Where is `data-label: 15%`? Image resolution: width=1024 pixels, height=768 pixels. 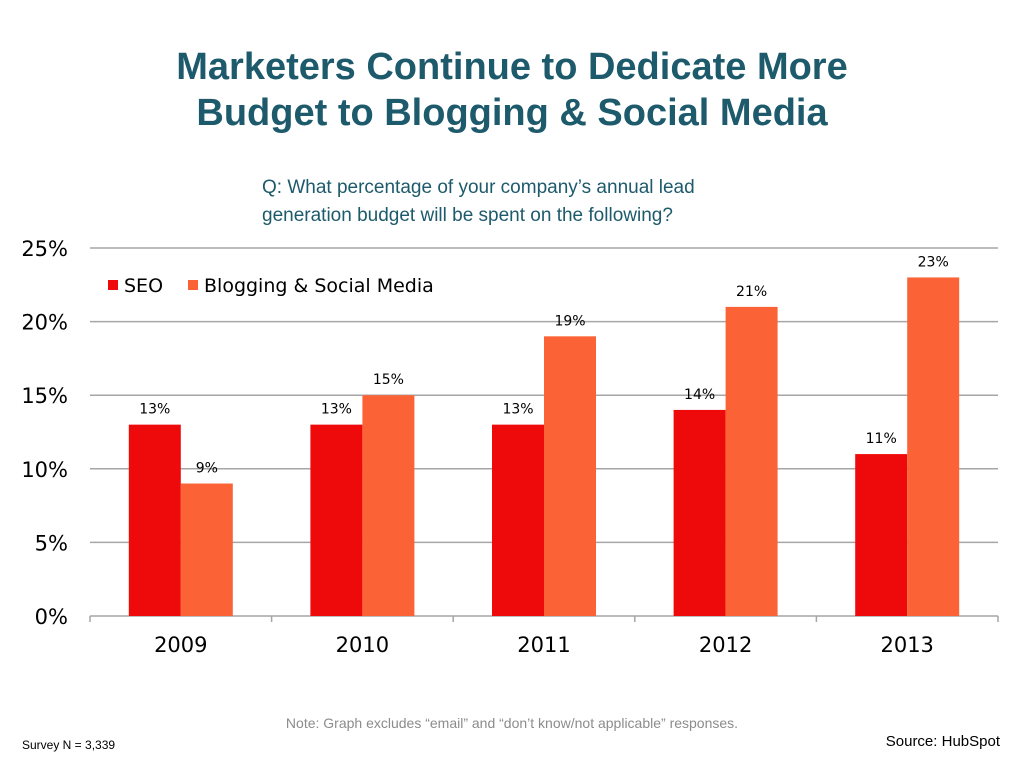 data-label: 15% is located at coordinates (388, 380).